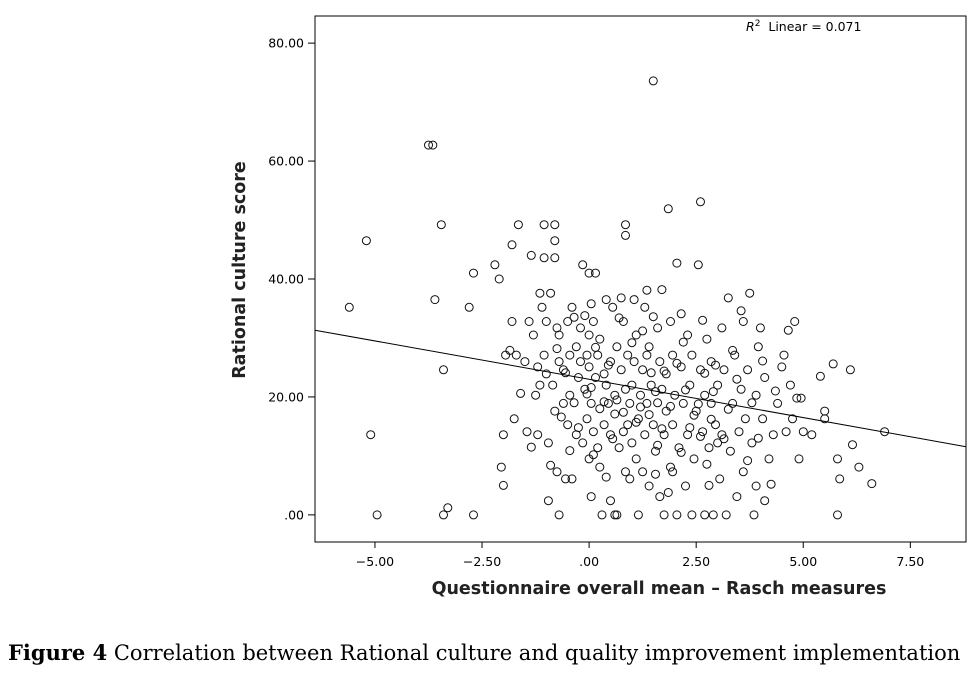  I want to click on r2-symbol: R, so click(750, 26).